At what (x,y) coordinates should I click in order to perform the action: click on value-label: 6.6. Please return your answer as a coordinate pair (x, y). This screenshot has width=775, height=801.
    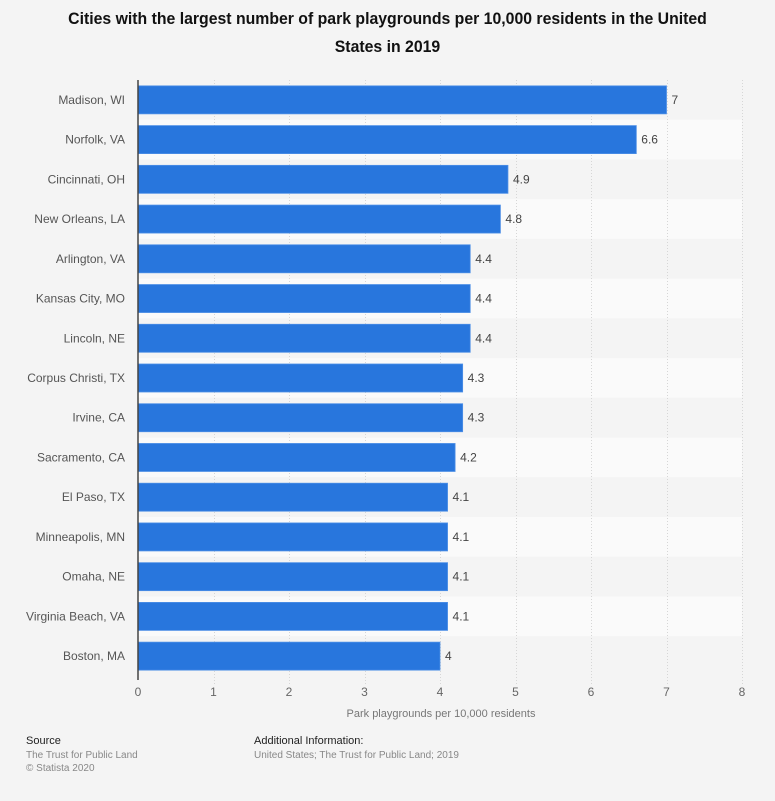
    Looking at the image, I should click on (649, 140).